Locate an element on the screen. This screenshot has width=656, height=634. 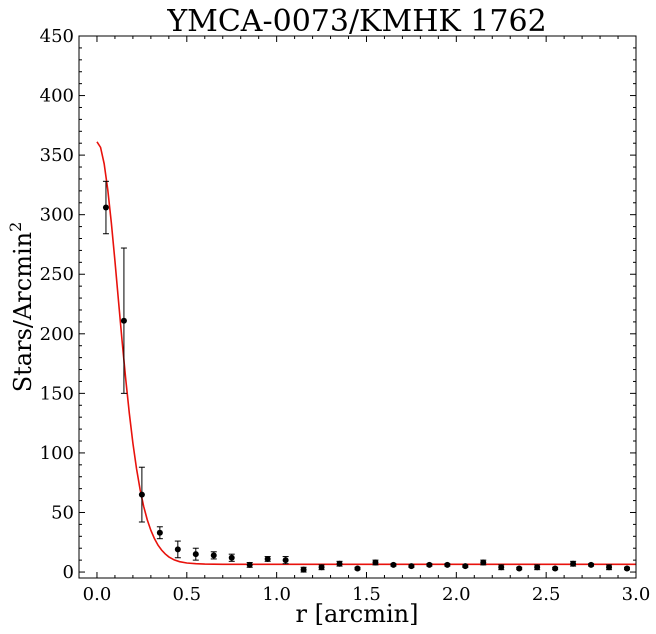
y-axis-label-superscript: 2 is located at coordinates (15, 227).